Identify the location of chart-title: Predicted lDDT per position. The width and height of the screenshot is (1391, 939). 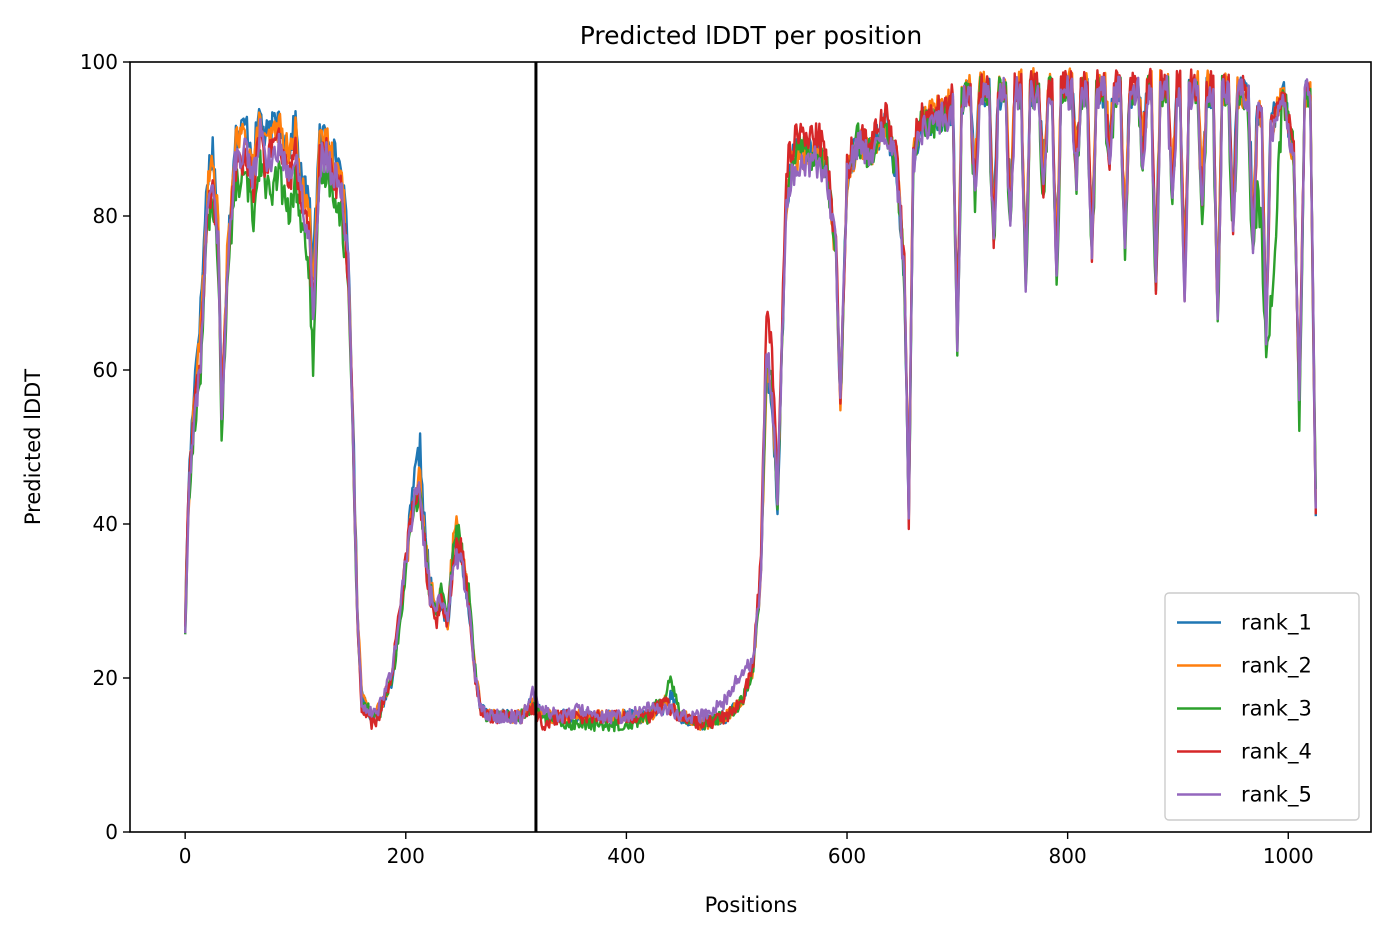
(751, 35).